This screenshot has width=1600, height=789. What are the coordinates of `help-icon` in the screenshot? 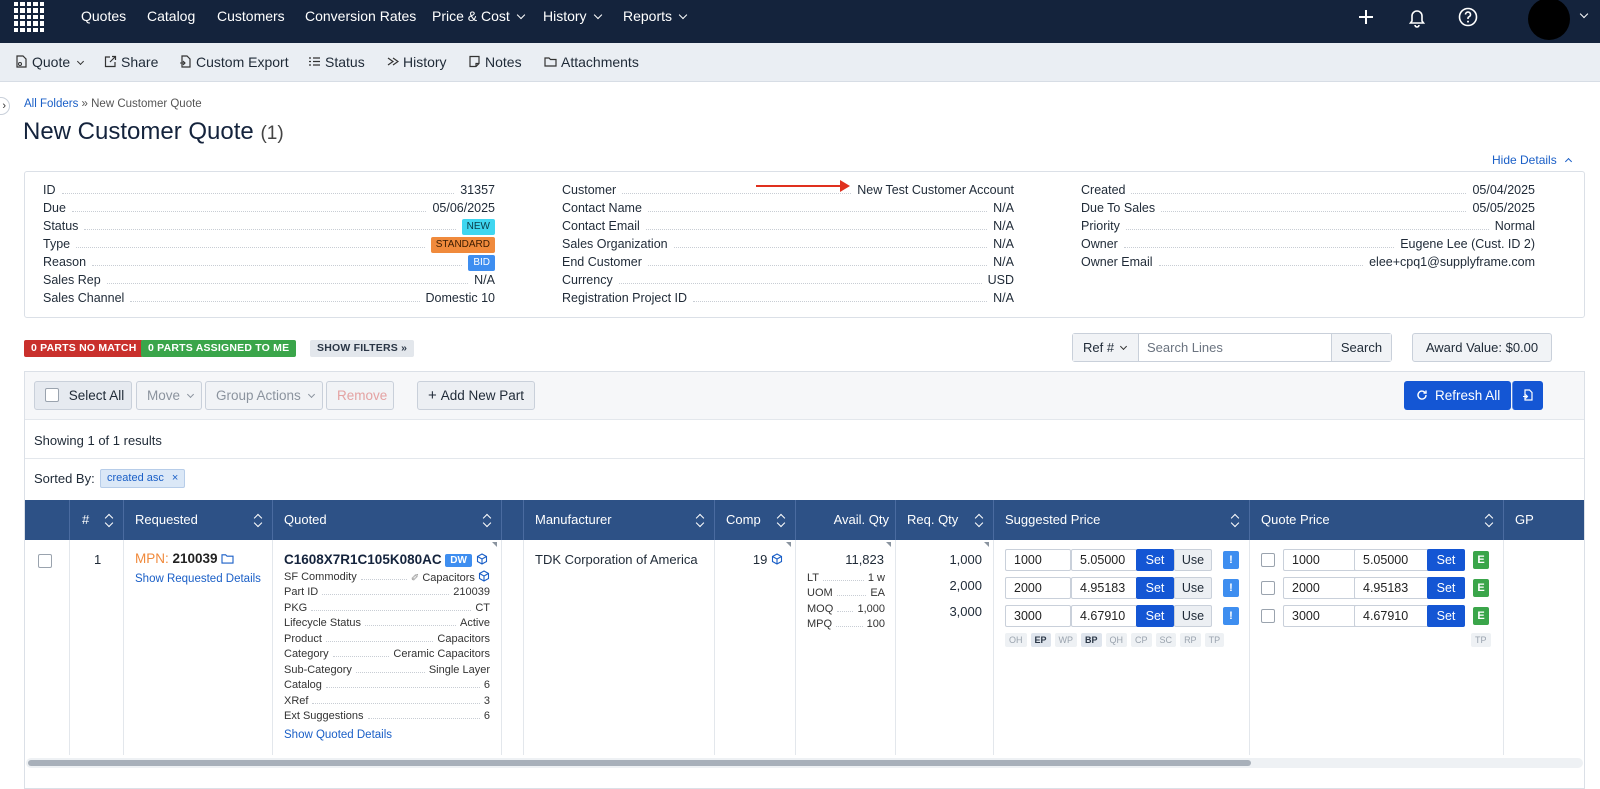 It's located at (1468, 17).